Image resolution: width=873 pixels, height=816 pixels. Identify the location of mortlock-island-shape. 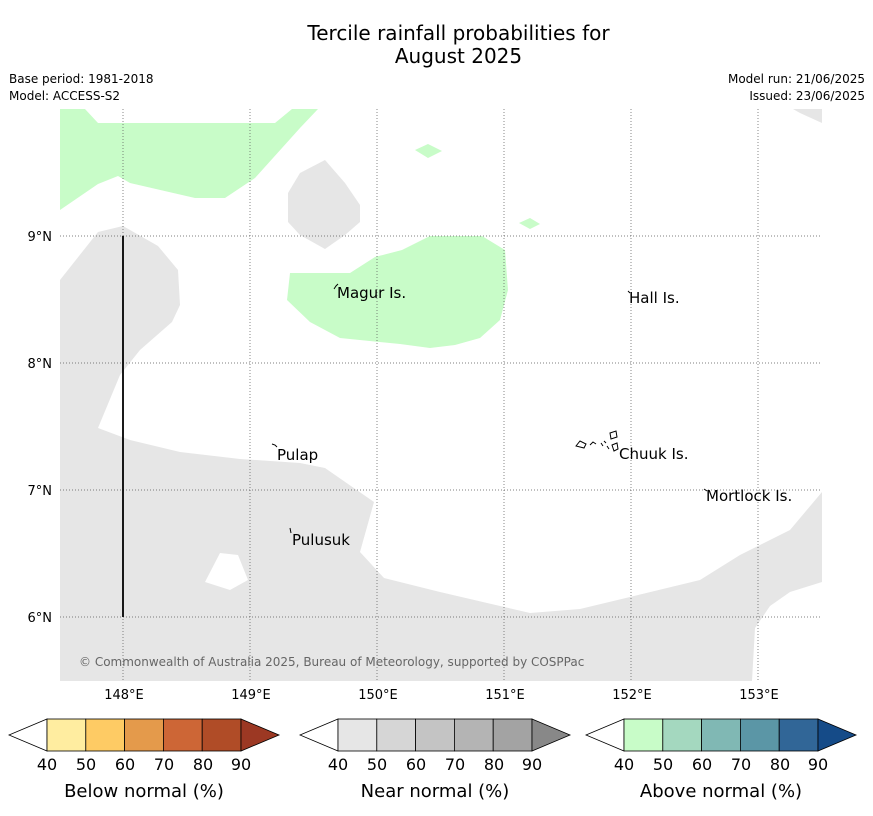
(705, 490).